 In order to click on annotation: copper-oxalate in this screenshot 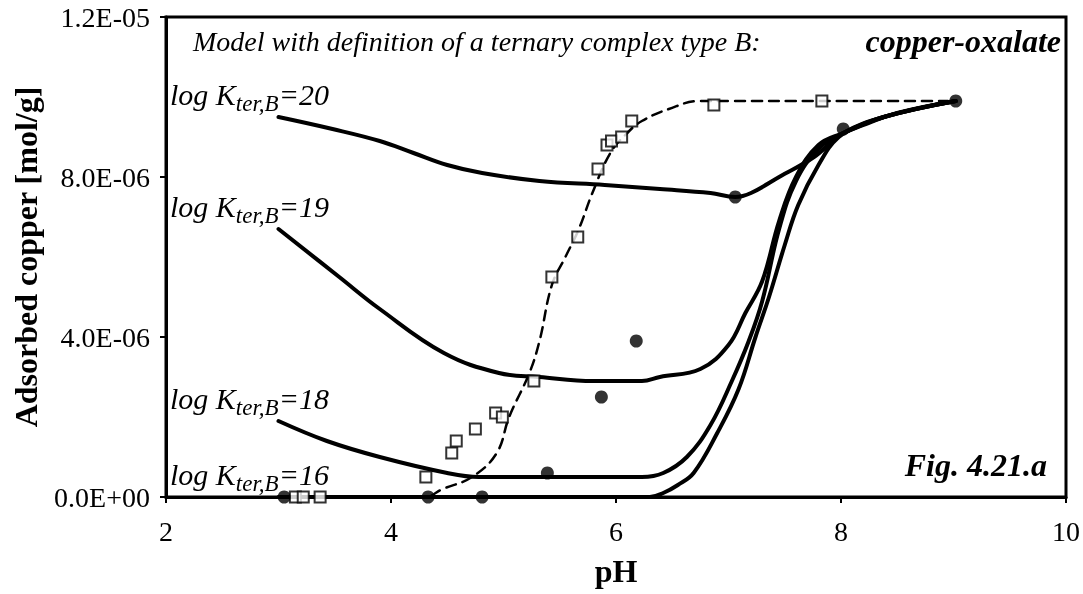, I will do `click(963, 41)`.